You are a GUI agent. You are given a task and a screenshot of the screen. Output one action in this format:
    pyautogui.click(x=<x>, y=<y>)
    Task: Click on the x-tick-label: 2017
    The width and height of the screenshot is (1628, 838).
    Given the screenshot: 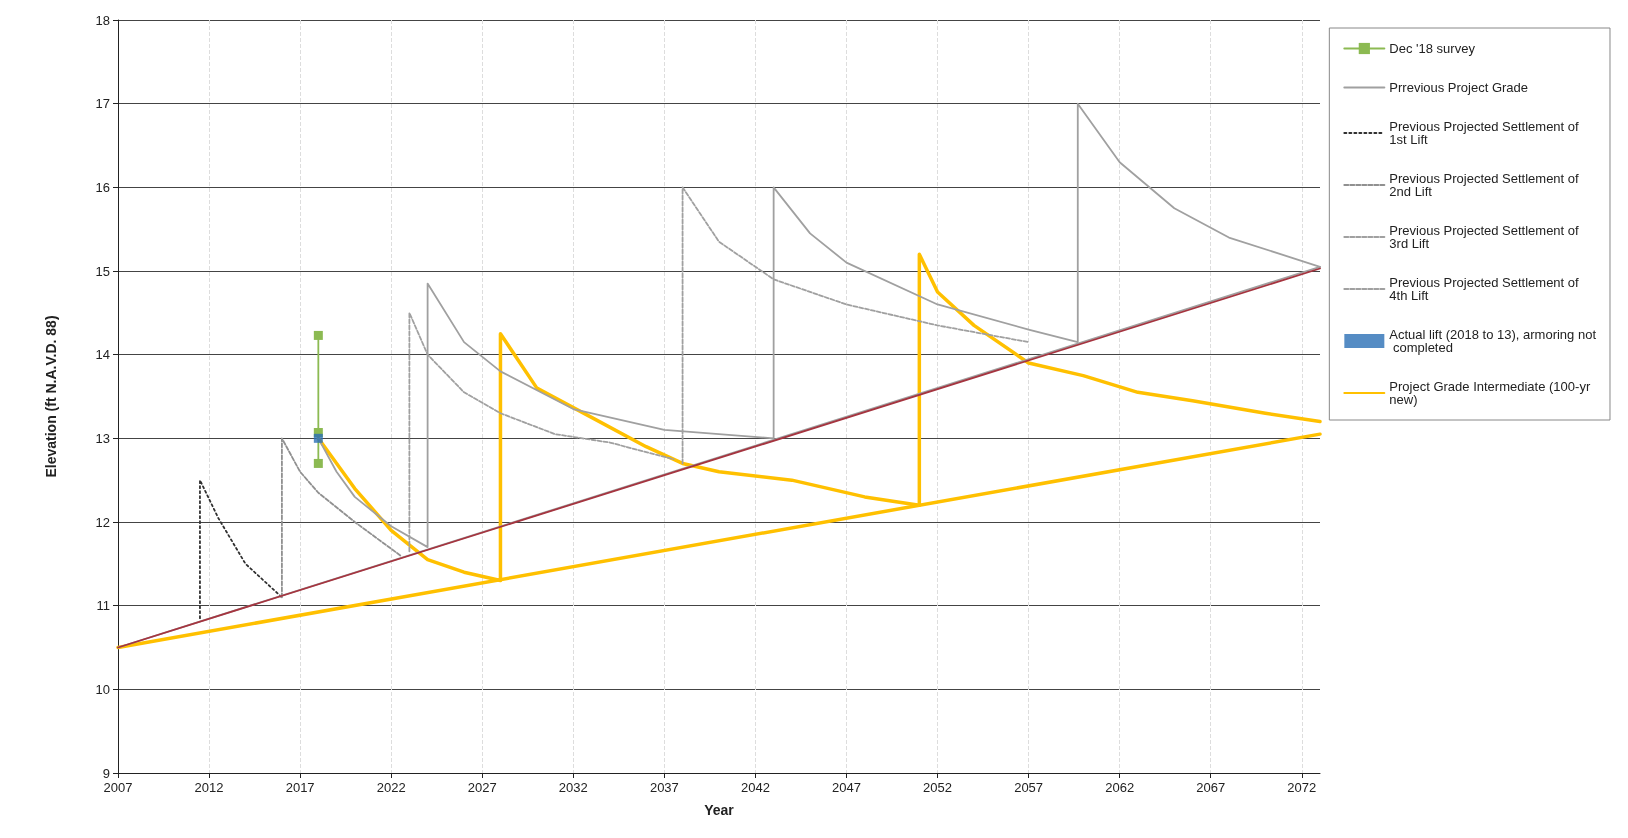 What is the action you would take?
    pyautogui.click(x=300, y=787)
    